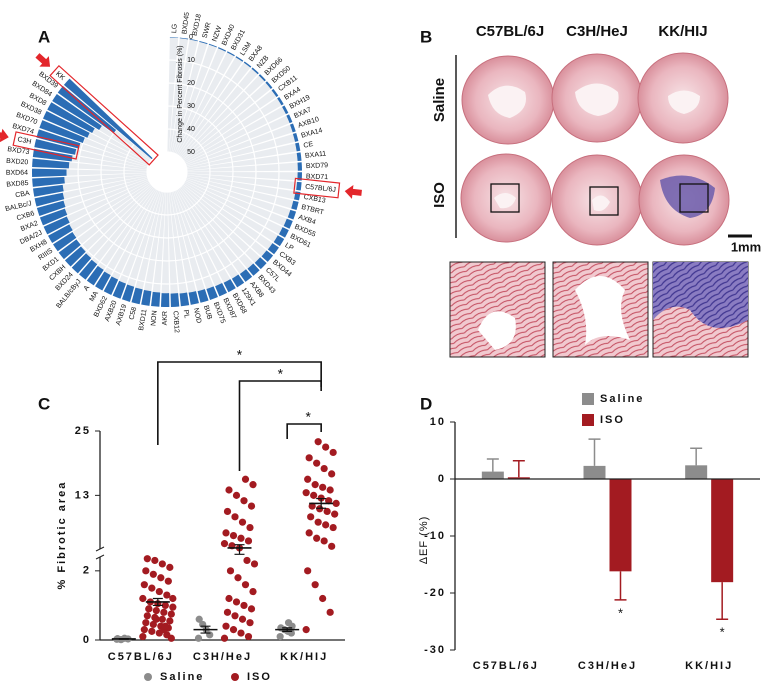 The width and height of the screenshot is (771, 686). I want to click on y-tick-label: 2, so click(87, 571).